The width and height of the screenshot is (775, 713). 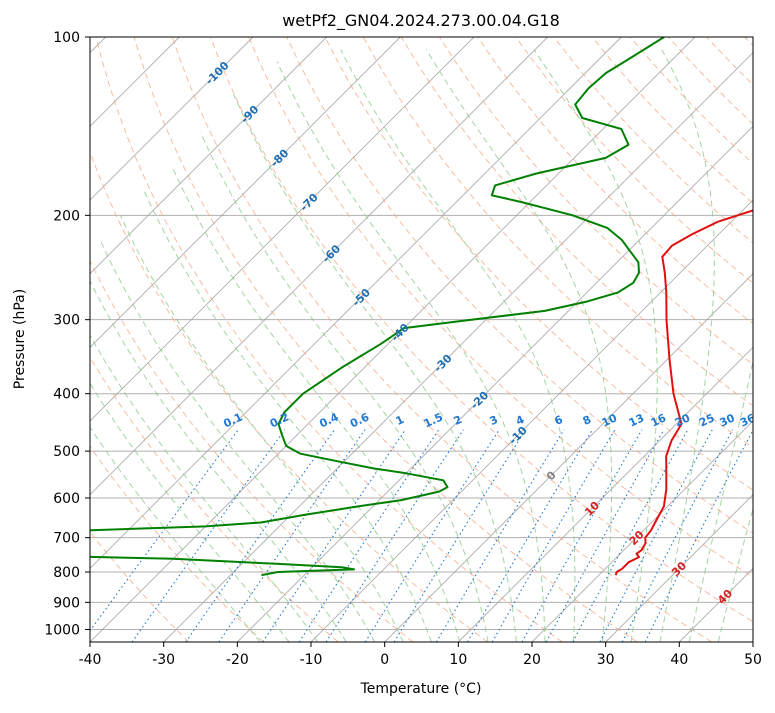 I want to click on y-tick-label: 200, so click(x=66, y=216).